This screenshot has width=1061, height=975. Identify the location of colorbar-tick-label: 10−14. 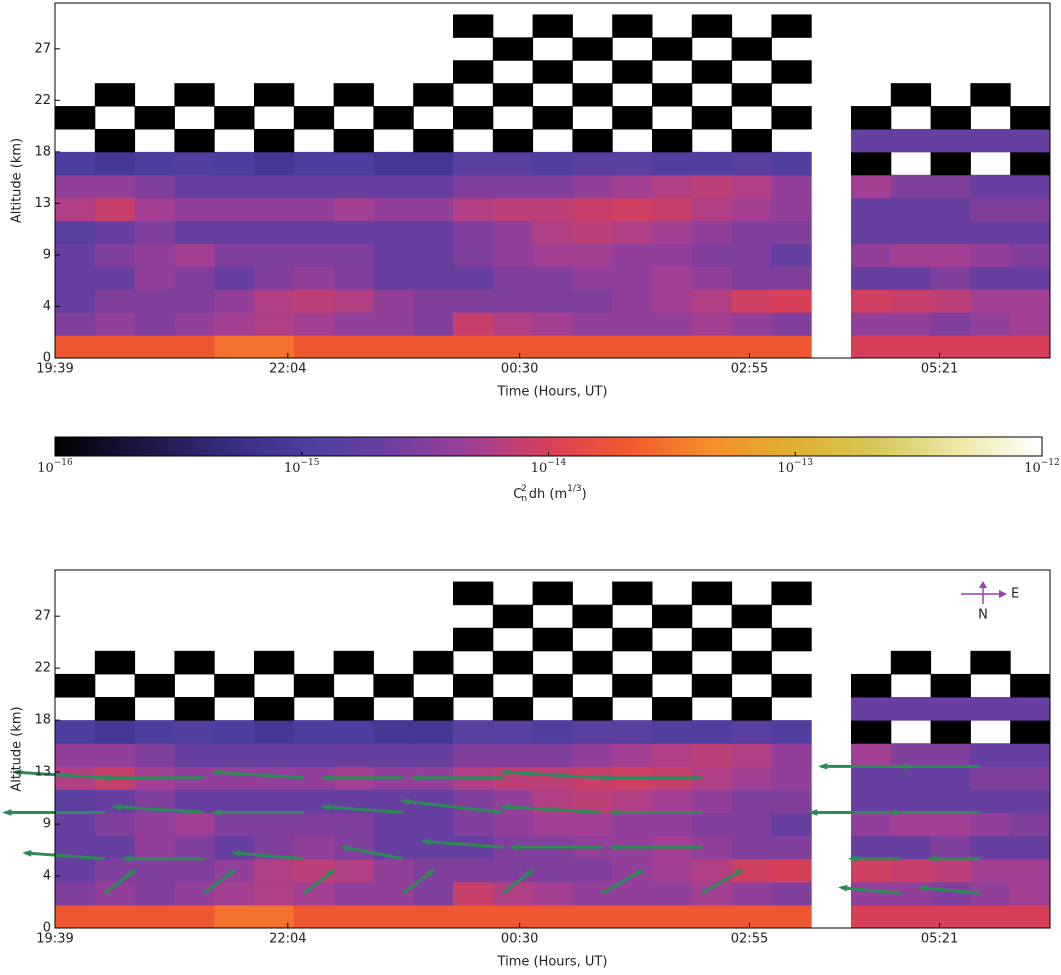
(549, 467).